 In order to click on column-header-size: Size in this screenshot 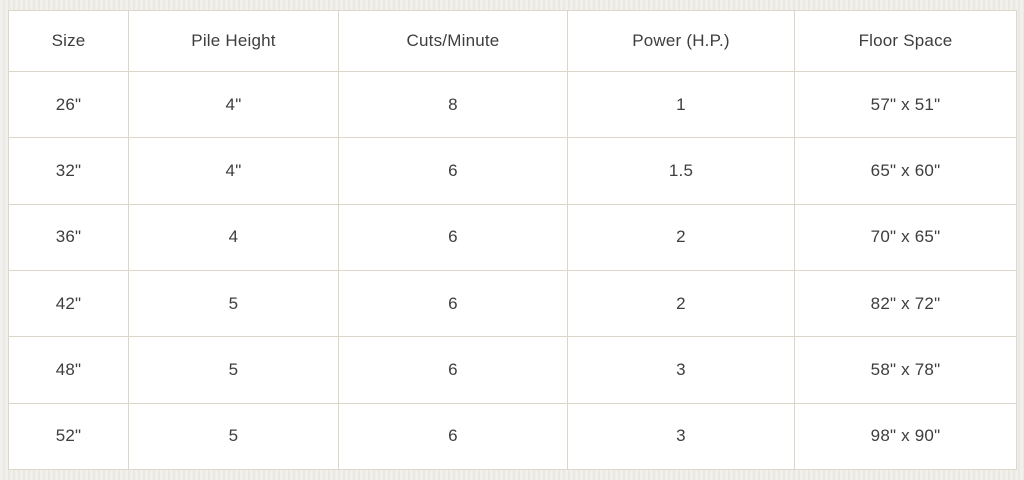, I will do `click(68, 41)`.